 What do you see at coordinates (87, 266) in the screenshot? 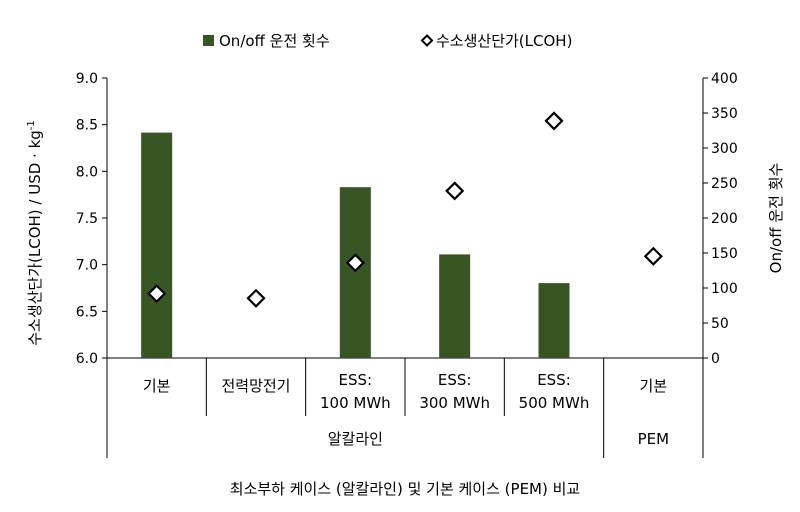
I see `y-left-tick-label: 7.0` at bounding box center [87, 266].